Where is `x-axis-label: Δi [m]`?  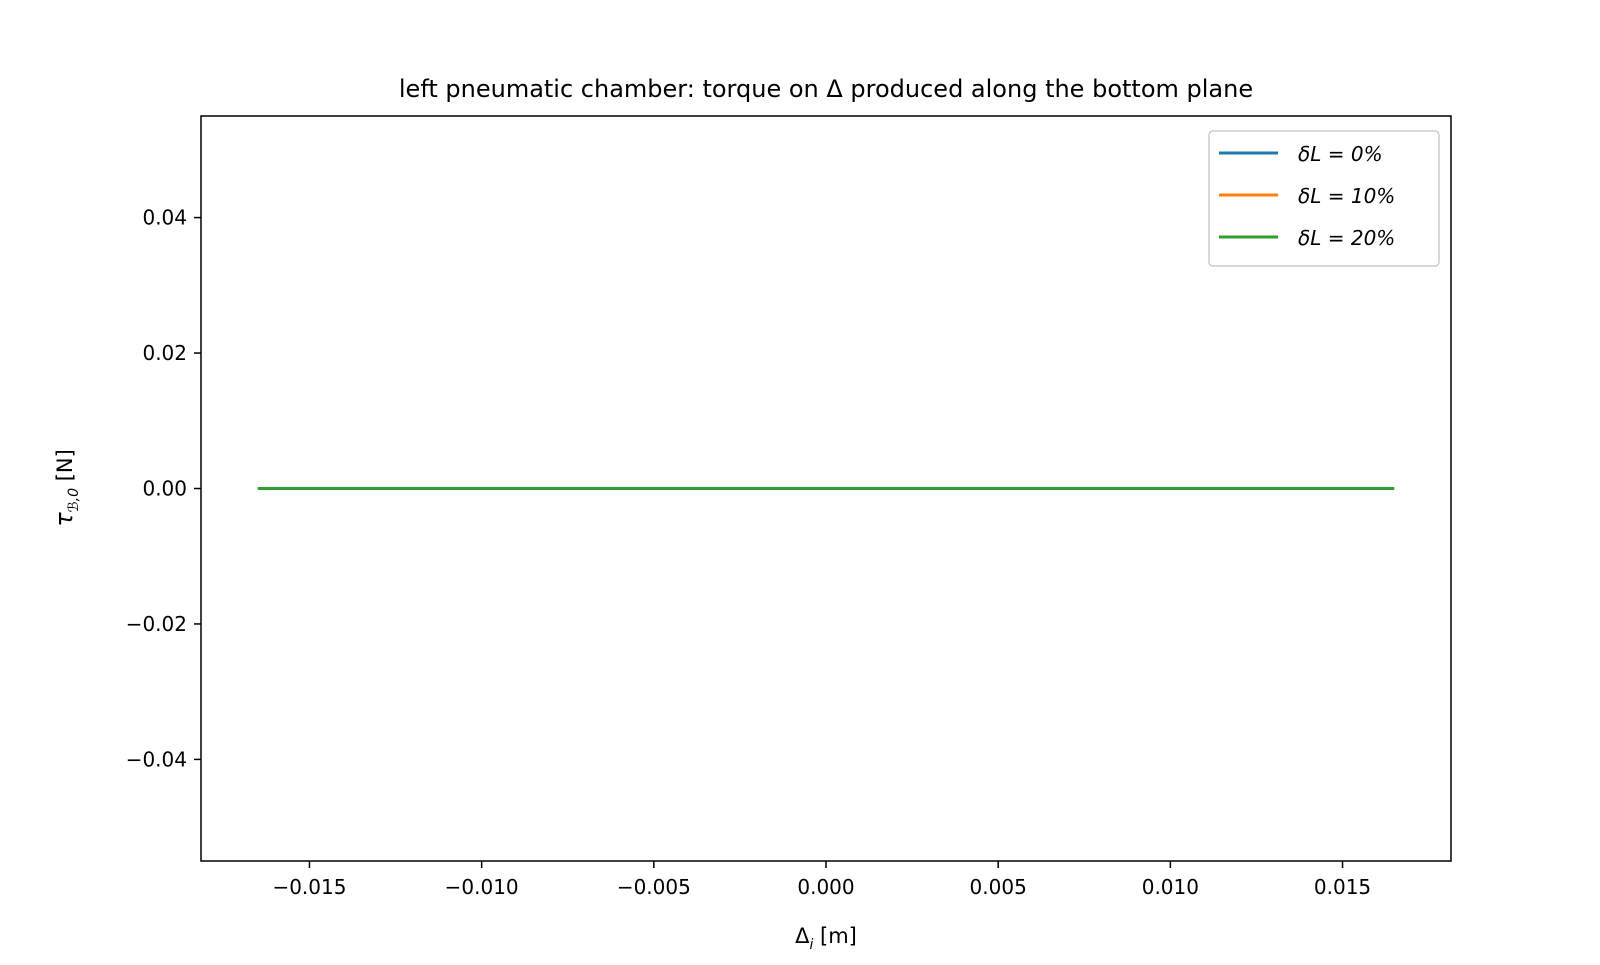
x-axis-label: Δi [m] is located at coordinates (826, 938).